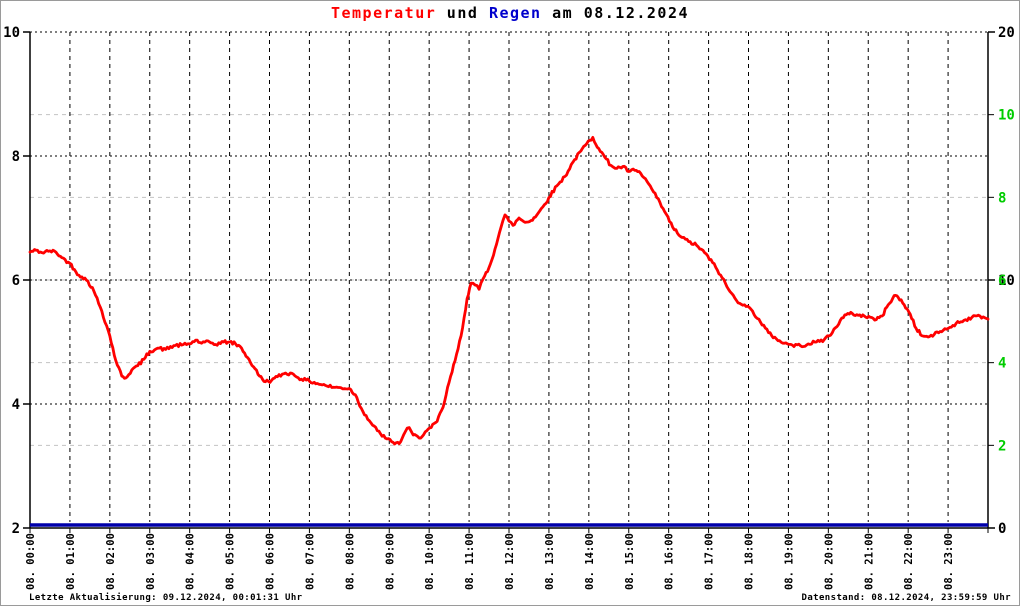  I want to click on right-axis-black-tick-label-20: 20, so click(1006, 33).